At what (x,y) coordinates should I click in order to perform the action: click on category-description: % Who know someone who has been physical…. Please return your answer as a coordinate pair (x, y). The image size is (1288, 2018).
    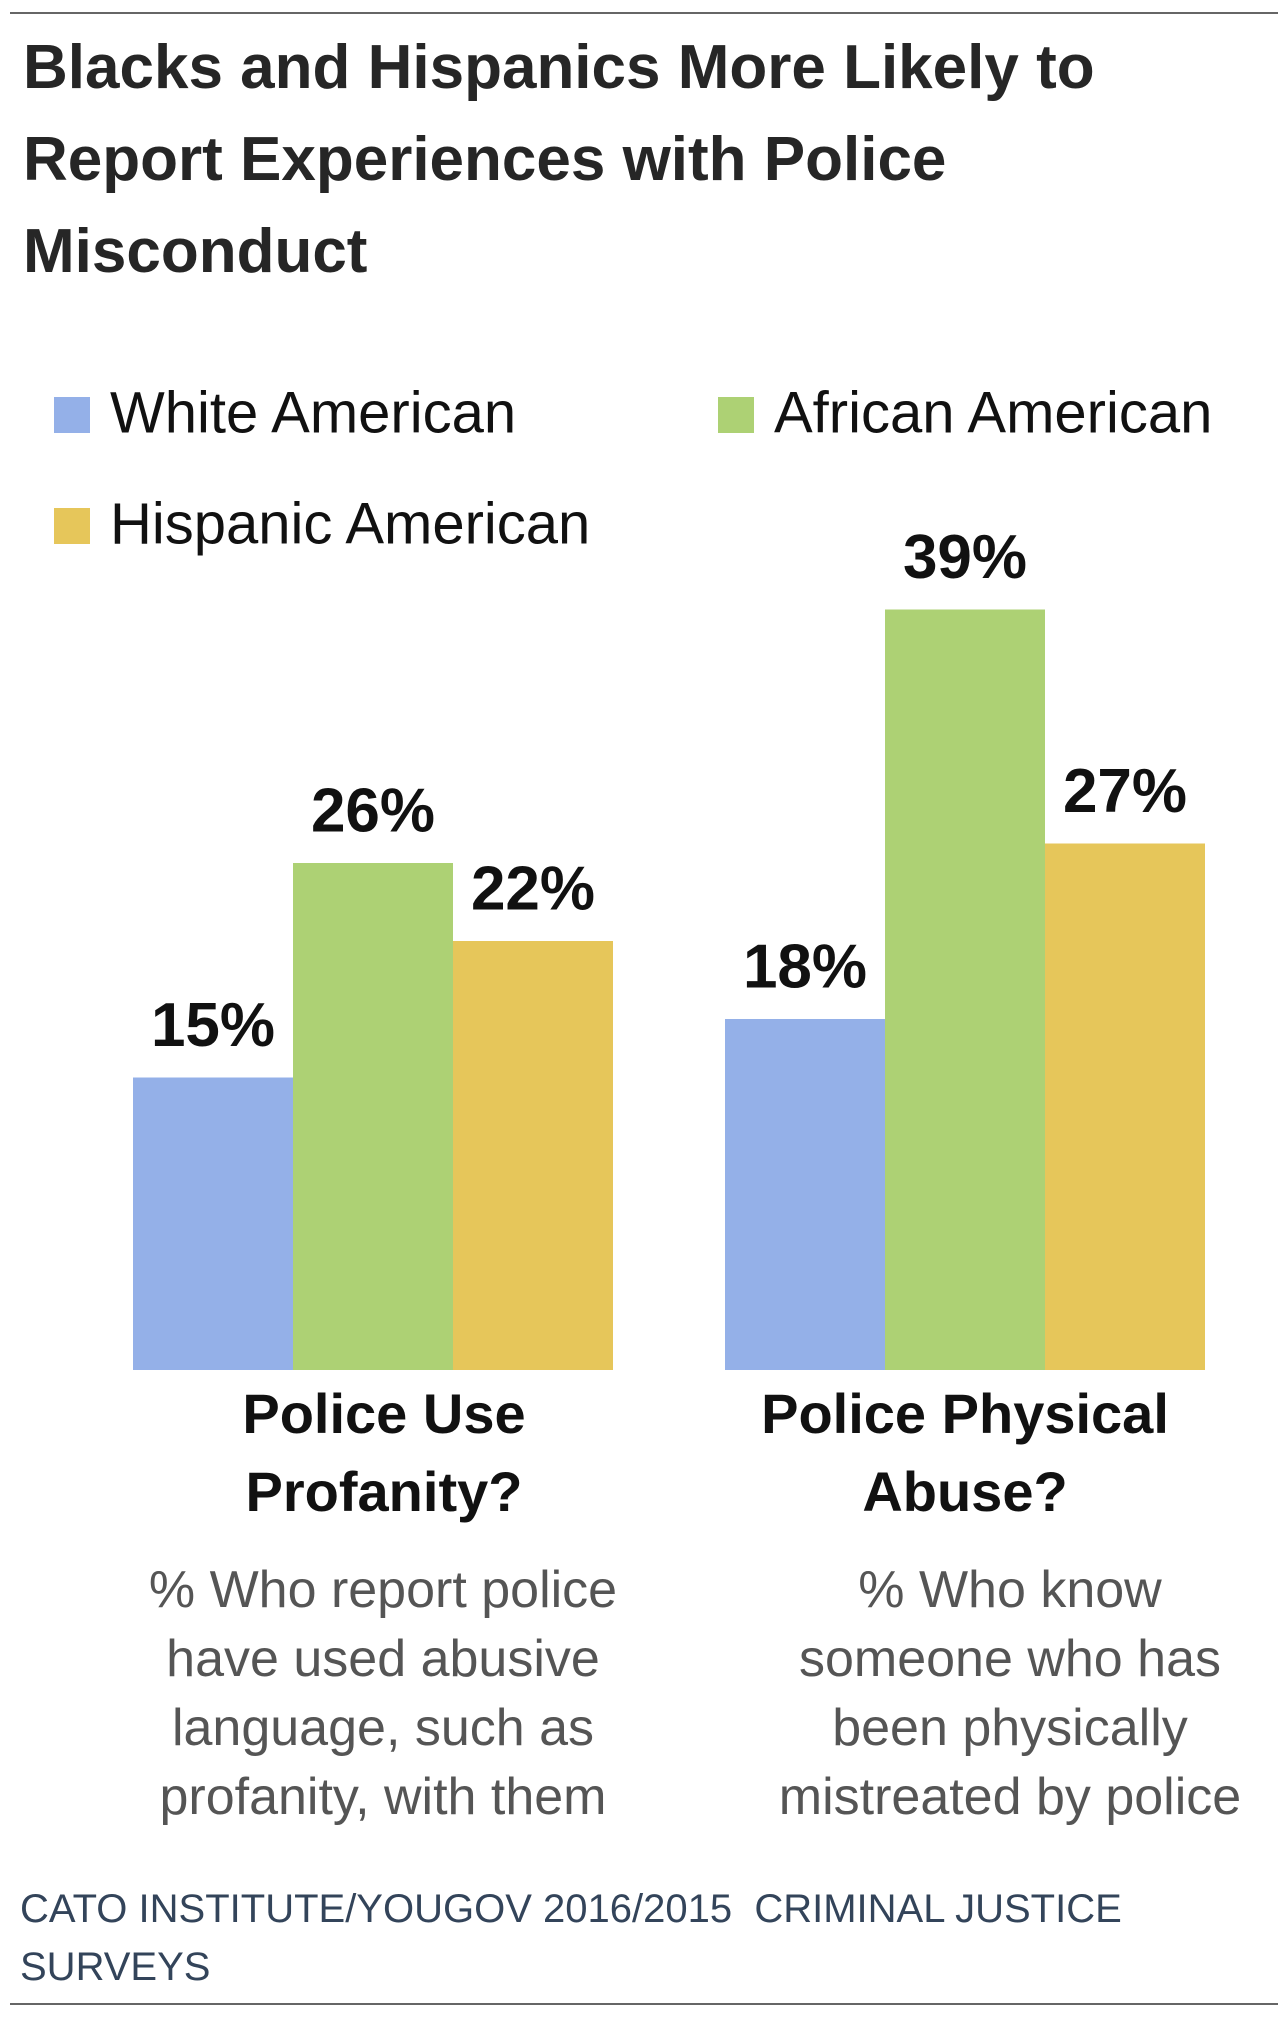
    Looking at the image, I should click on (1010, 1693).